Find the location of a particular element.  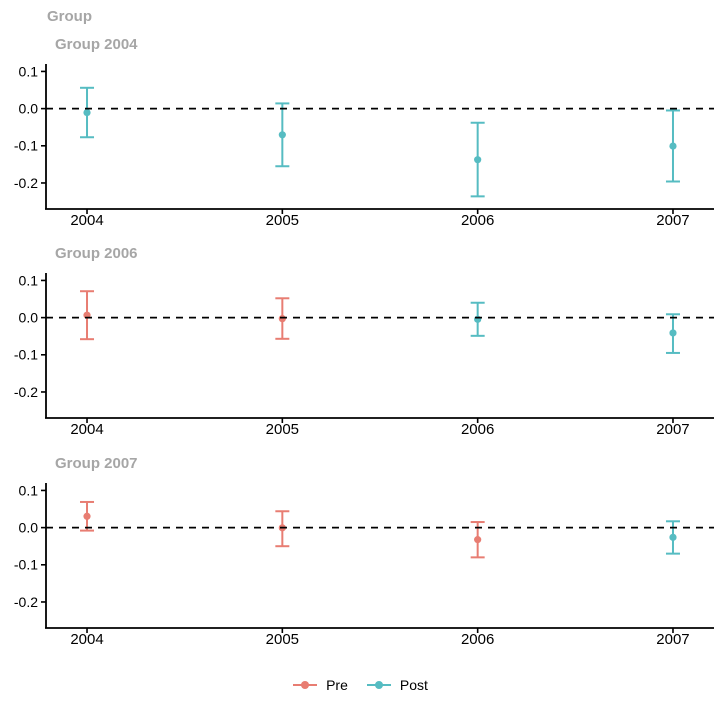

panel-subtitle: Group 2007 is located at coordinates (96, 463).